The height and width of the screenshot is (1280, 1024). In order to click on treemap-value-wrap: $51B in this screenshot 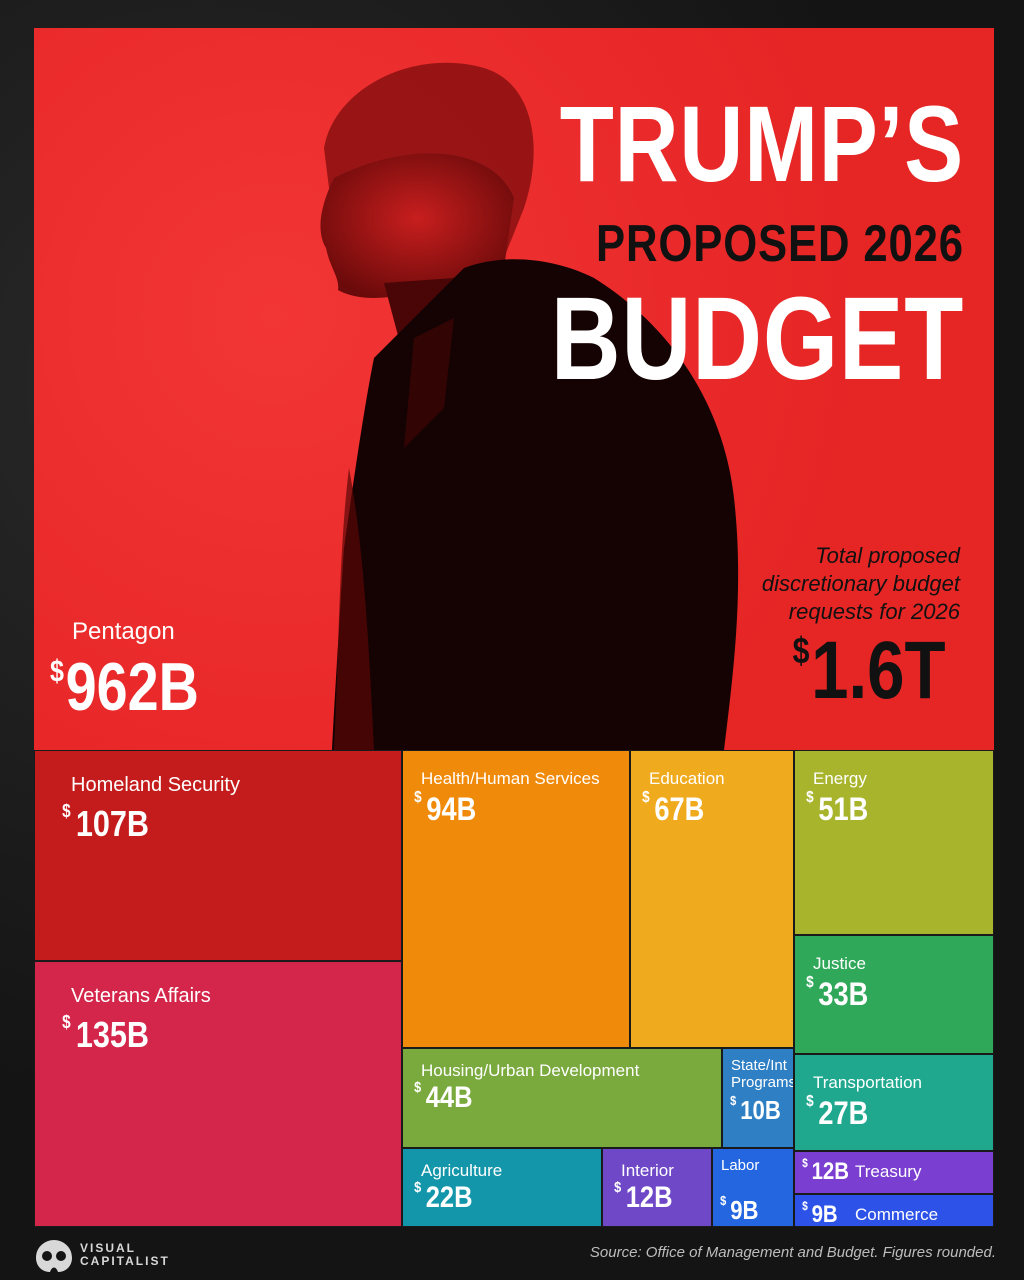, I will do `click(837, 808)`.